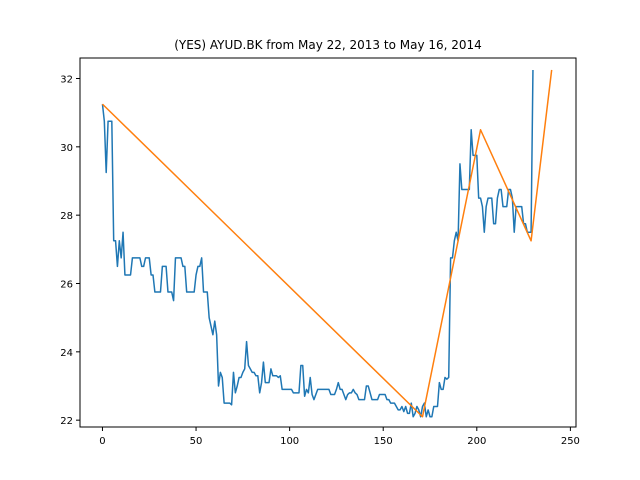 The image size is (640, 480). I want to click on y-tick-label: 30, so click(66, 148).